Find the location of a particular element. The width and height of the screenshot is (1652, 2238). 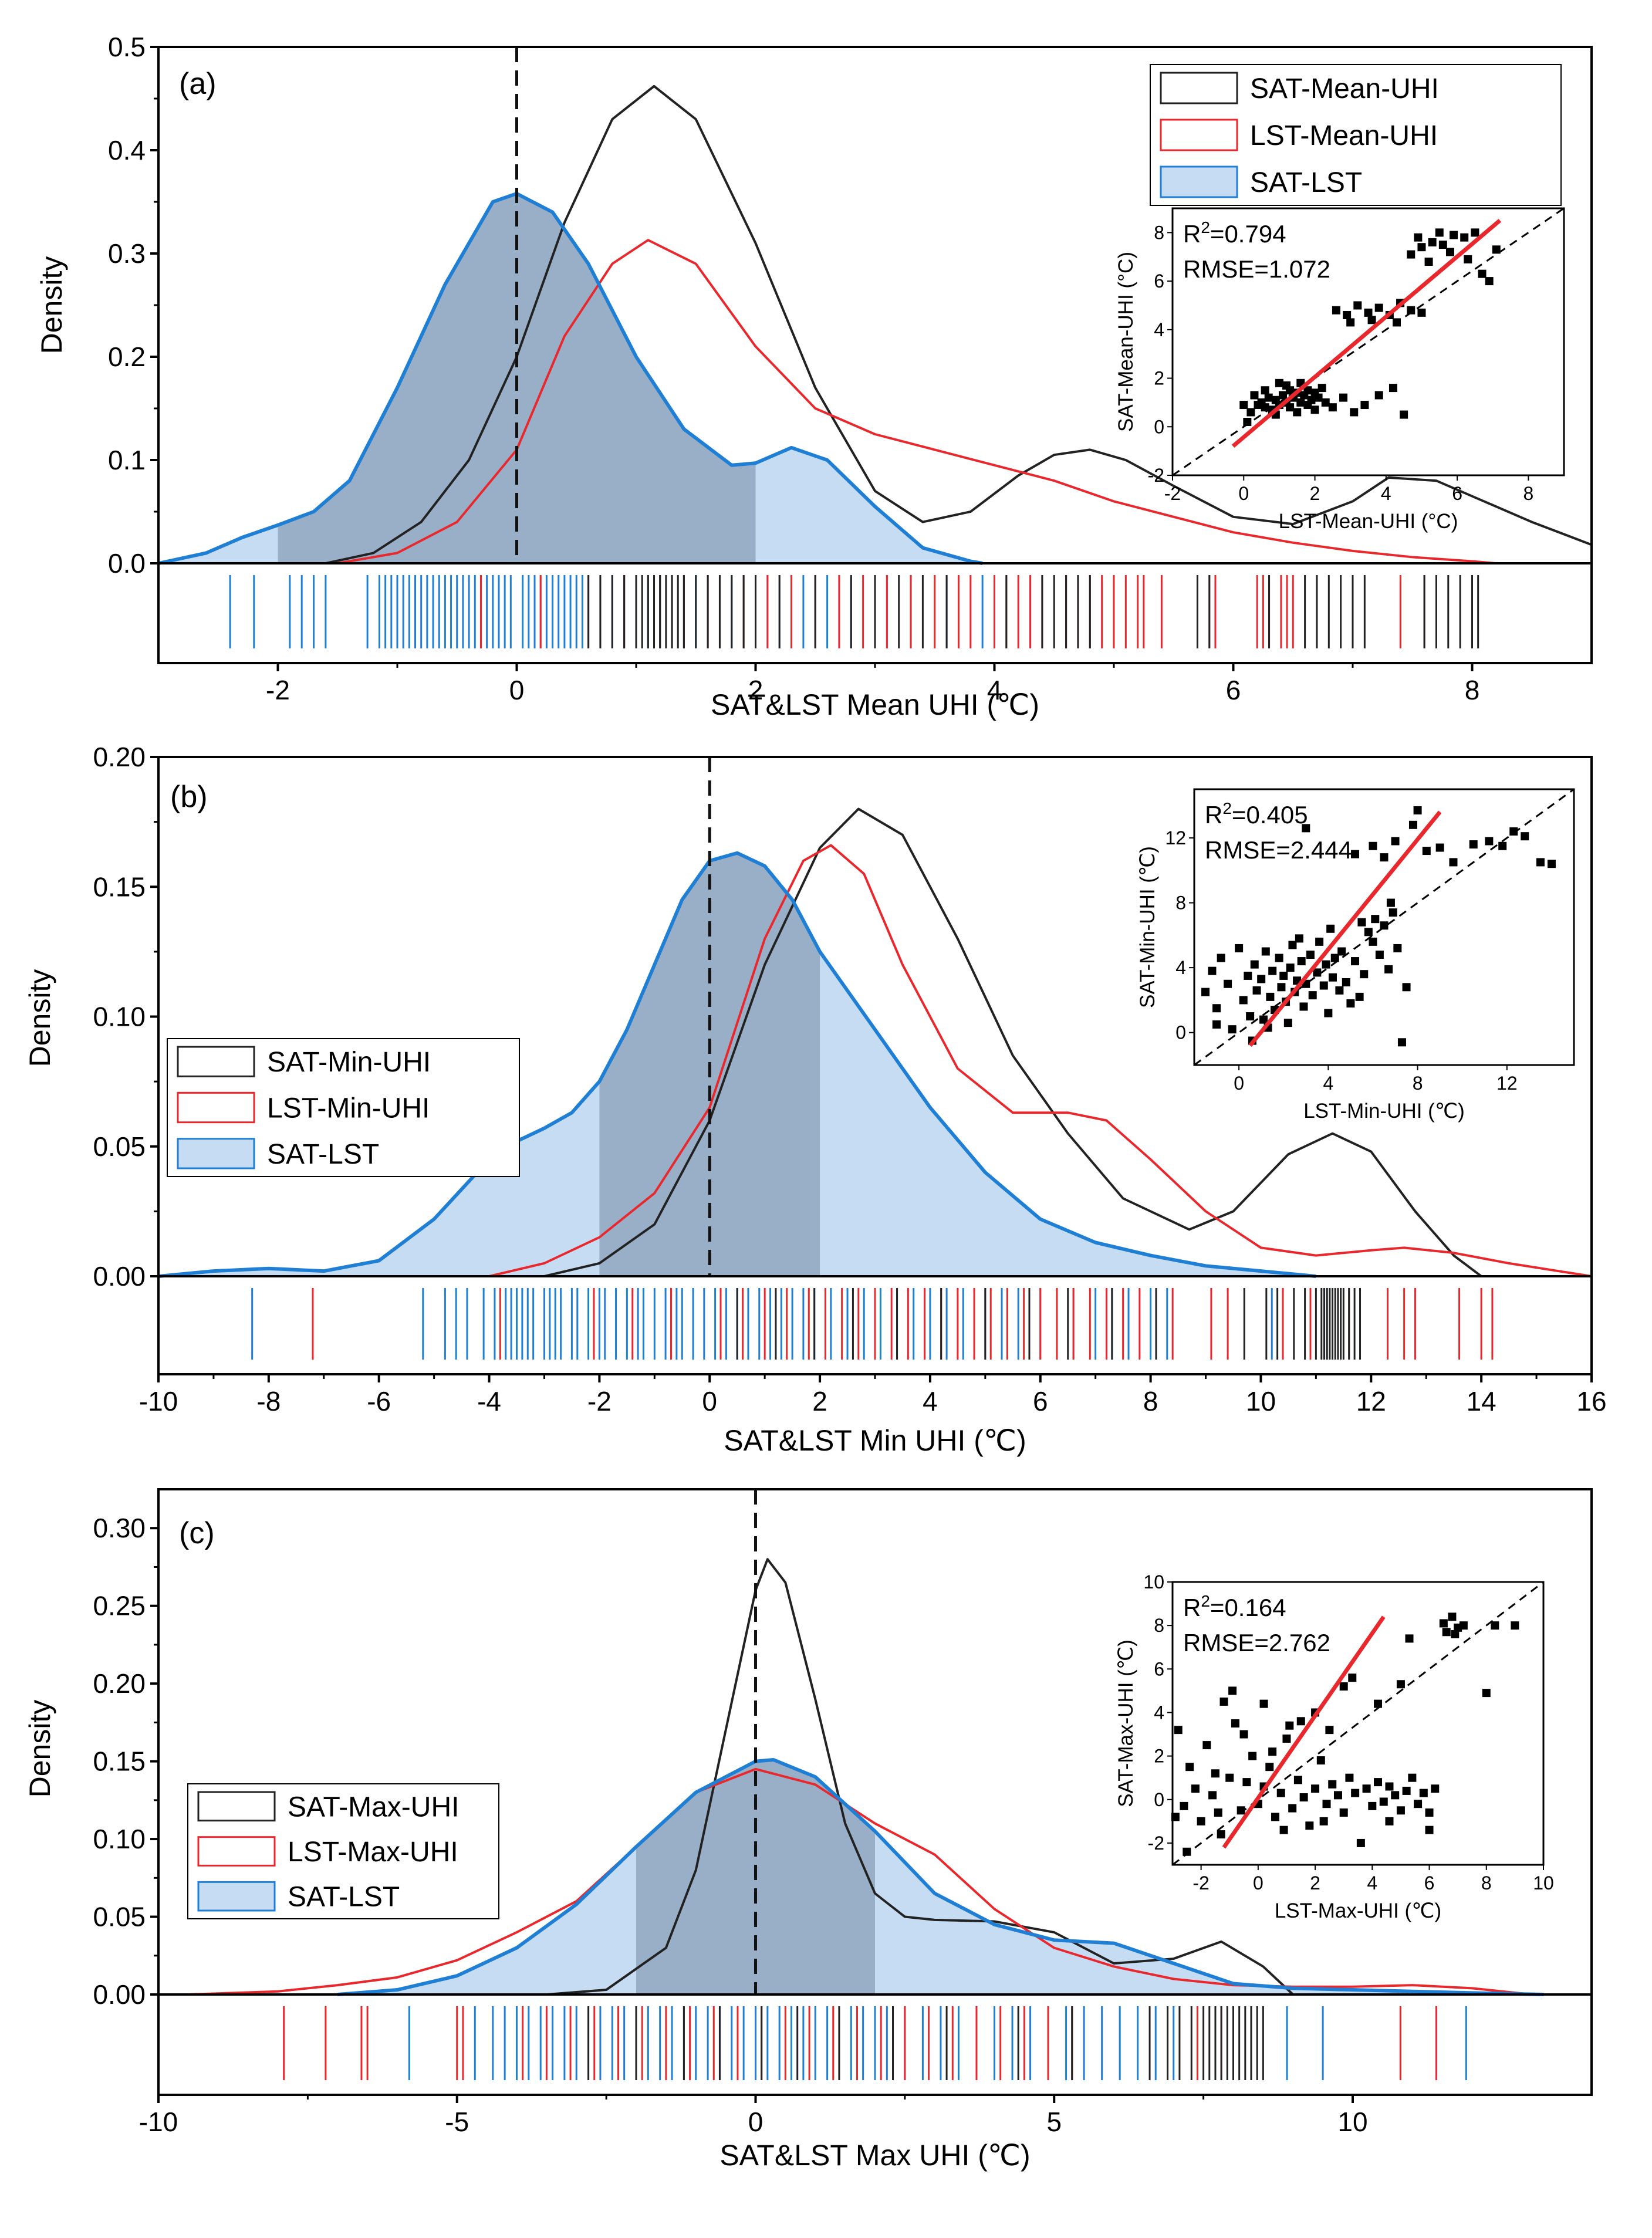

x-tick-label: 16 is located at coordinates (1591, 1402).